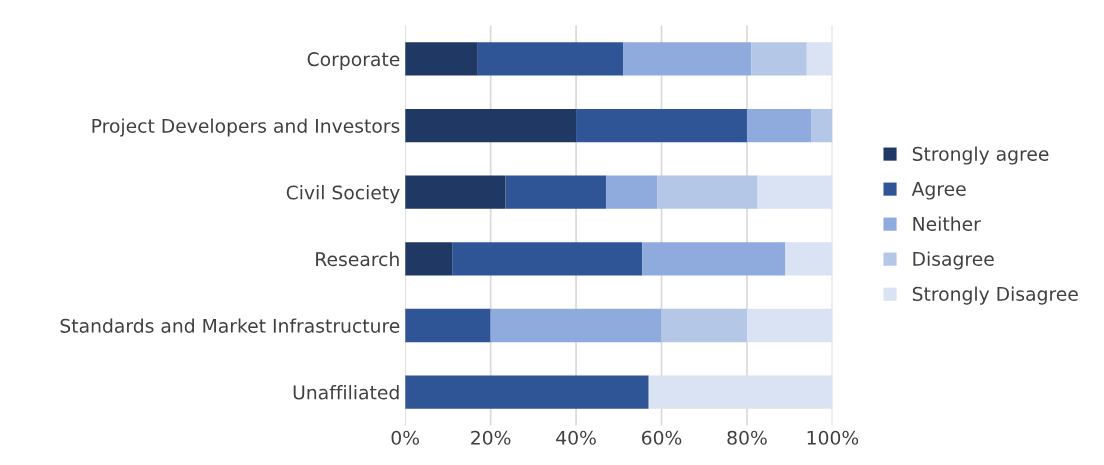 The width and height of the screenshot is (1104, 465). Describe the element at coordinates (576, 437) in the screenshot. I see `x-tick-label: 40%` at that location.